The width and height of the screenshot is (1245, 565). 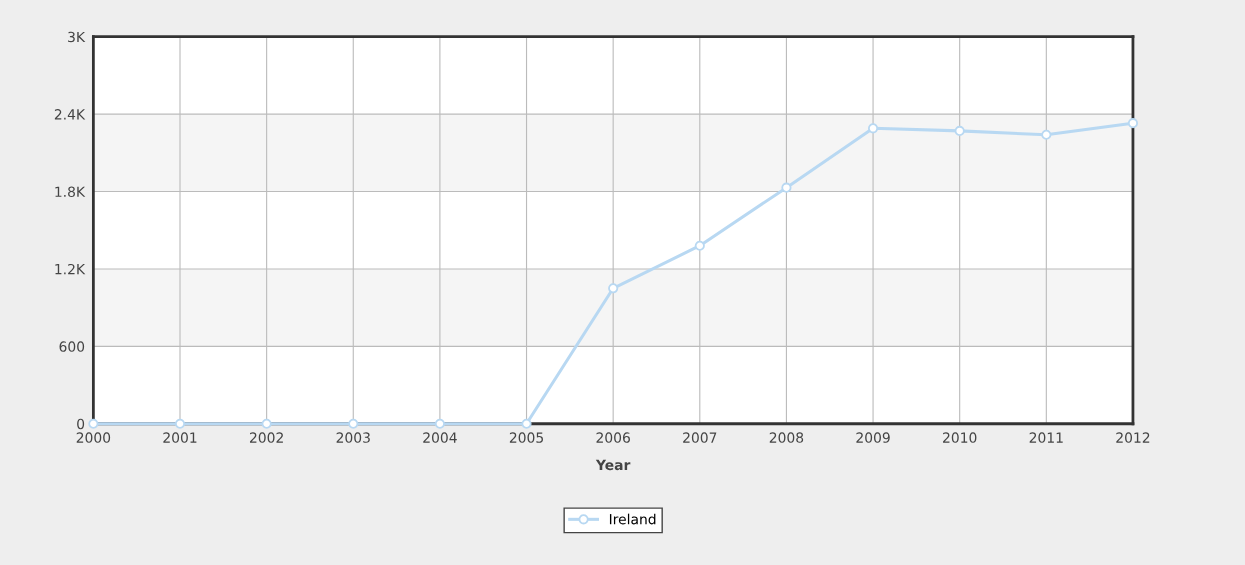 I want to click on x-tick-label: 2008, so click(x=786, y=437).